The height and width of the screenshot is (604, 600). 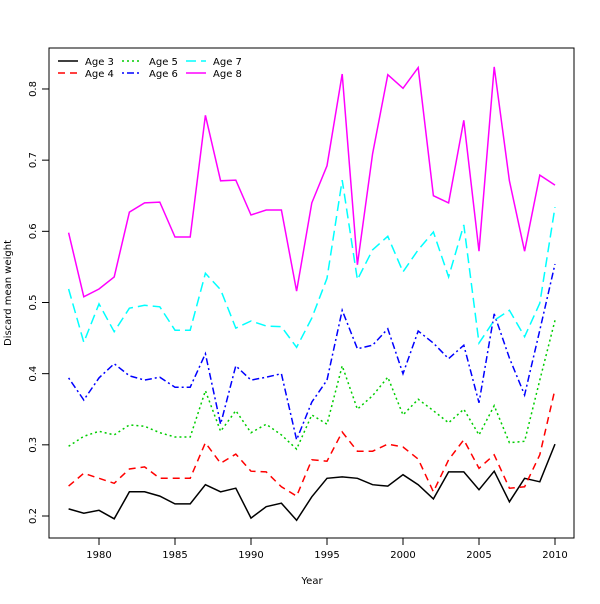 I want to click on x-tick-label: 1990, so click(x=250, y=555).